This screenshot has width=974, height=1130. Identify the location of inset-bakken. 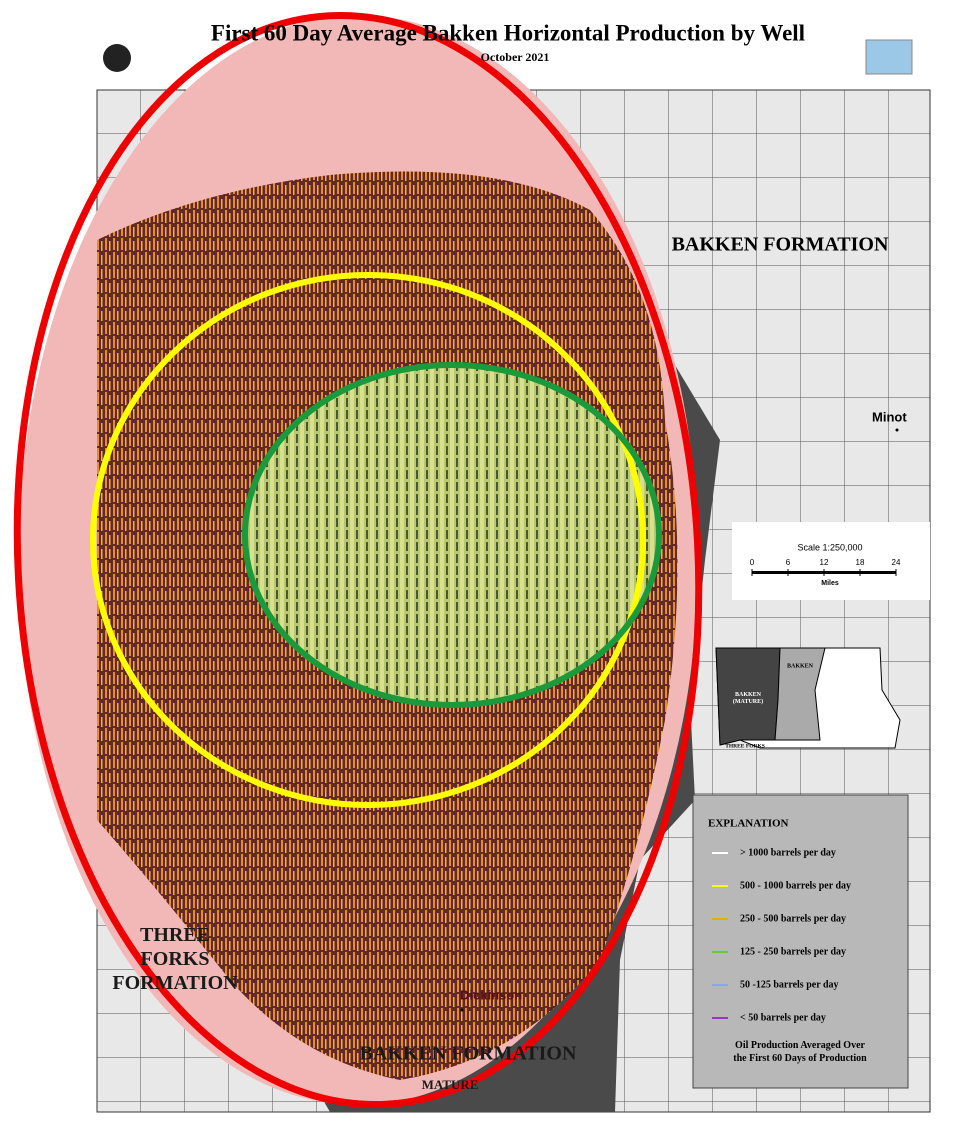
(800, 694).